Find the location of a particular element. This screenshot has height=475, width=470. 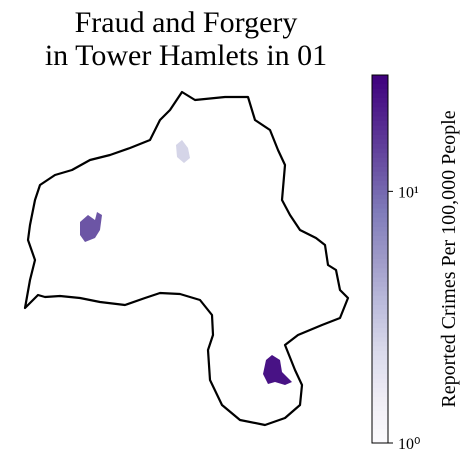

colorbar: 10⁰ 10¹ is located at coordinates (395, 263).